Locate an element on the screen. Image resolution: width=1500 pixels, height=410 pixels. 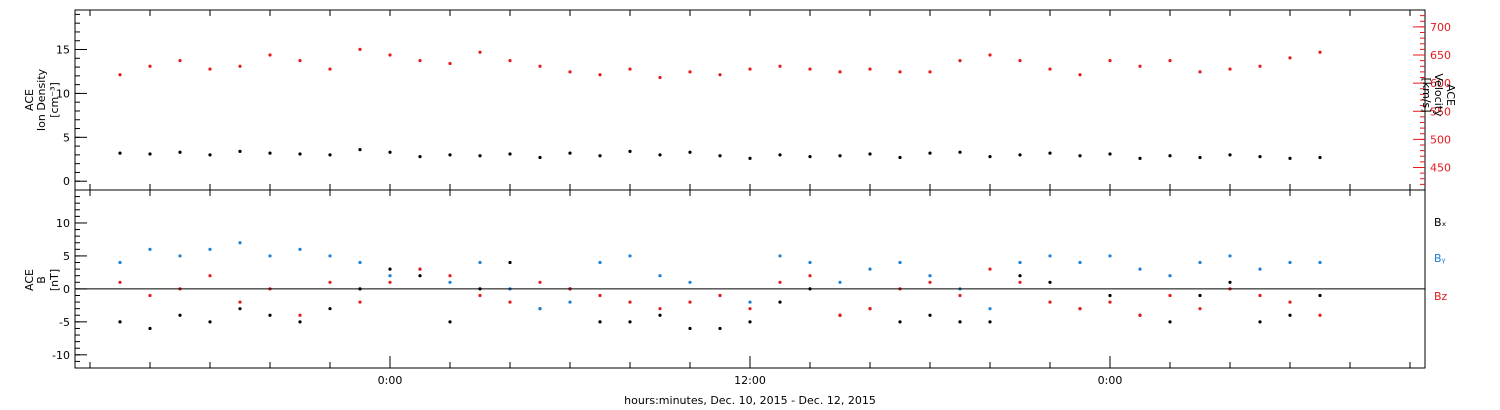
top-right-ytick-label: 550 is located at coordinates (1440, 111).